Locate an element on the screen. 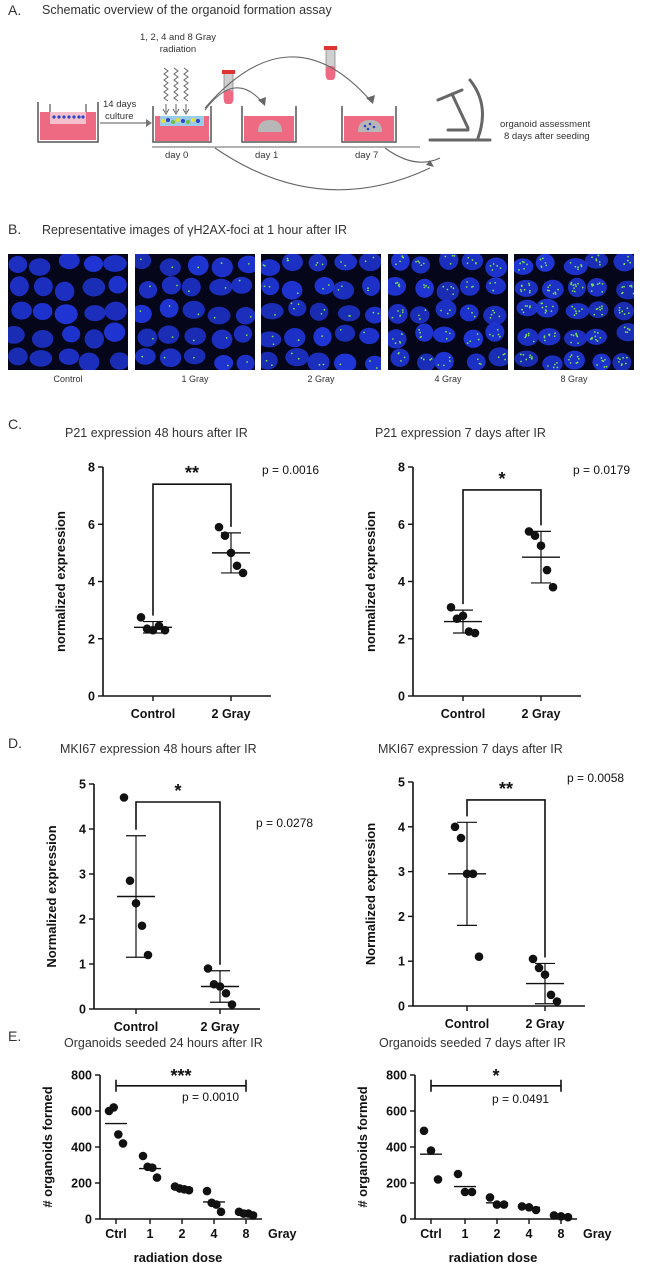 This screenshot has width=653, height=1270. microscopy-image is located at coordinates (574, 312).